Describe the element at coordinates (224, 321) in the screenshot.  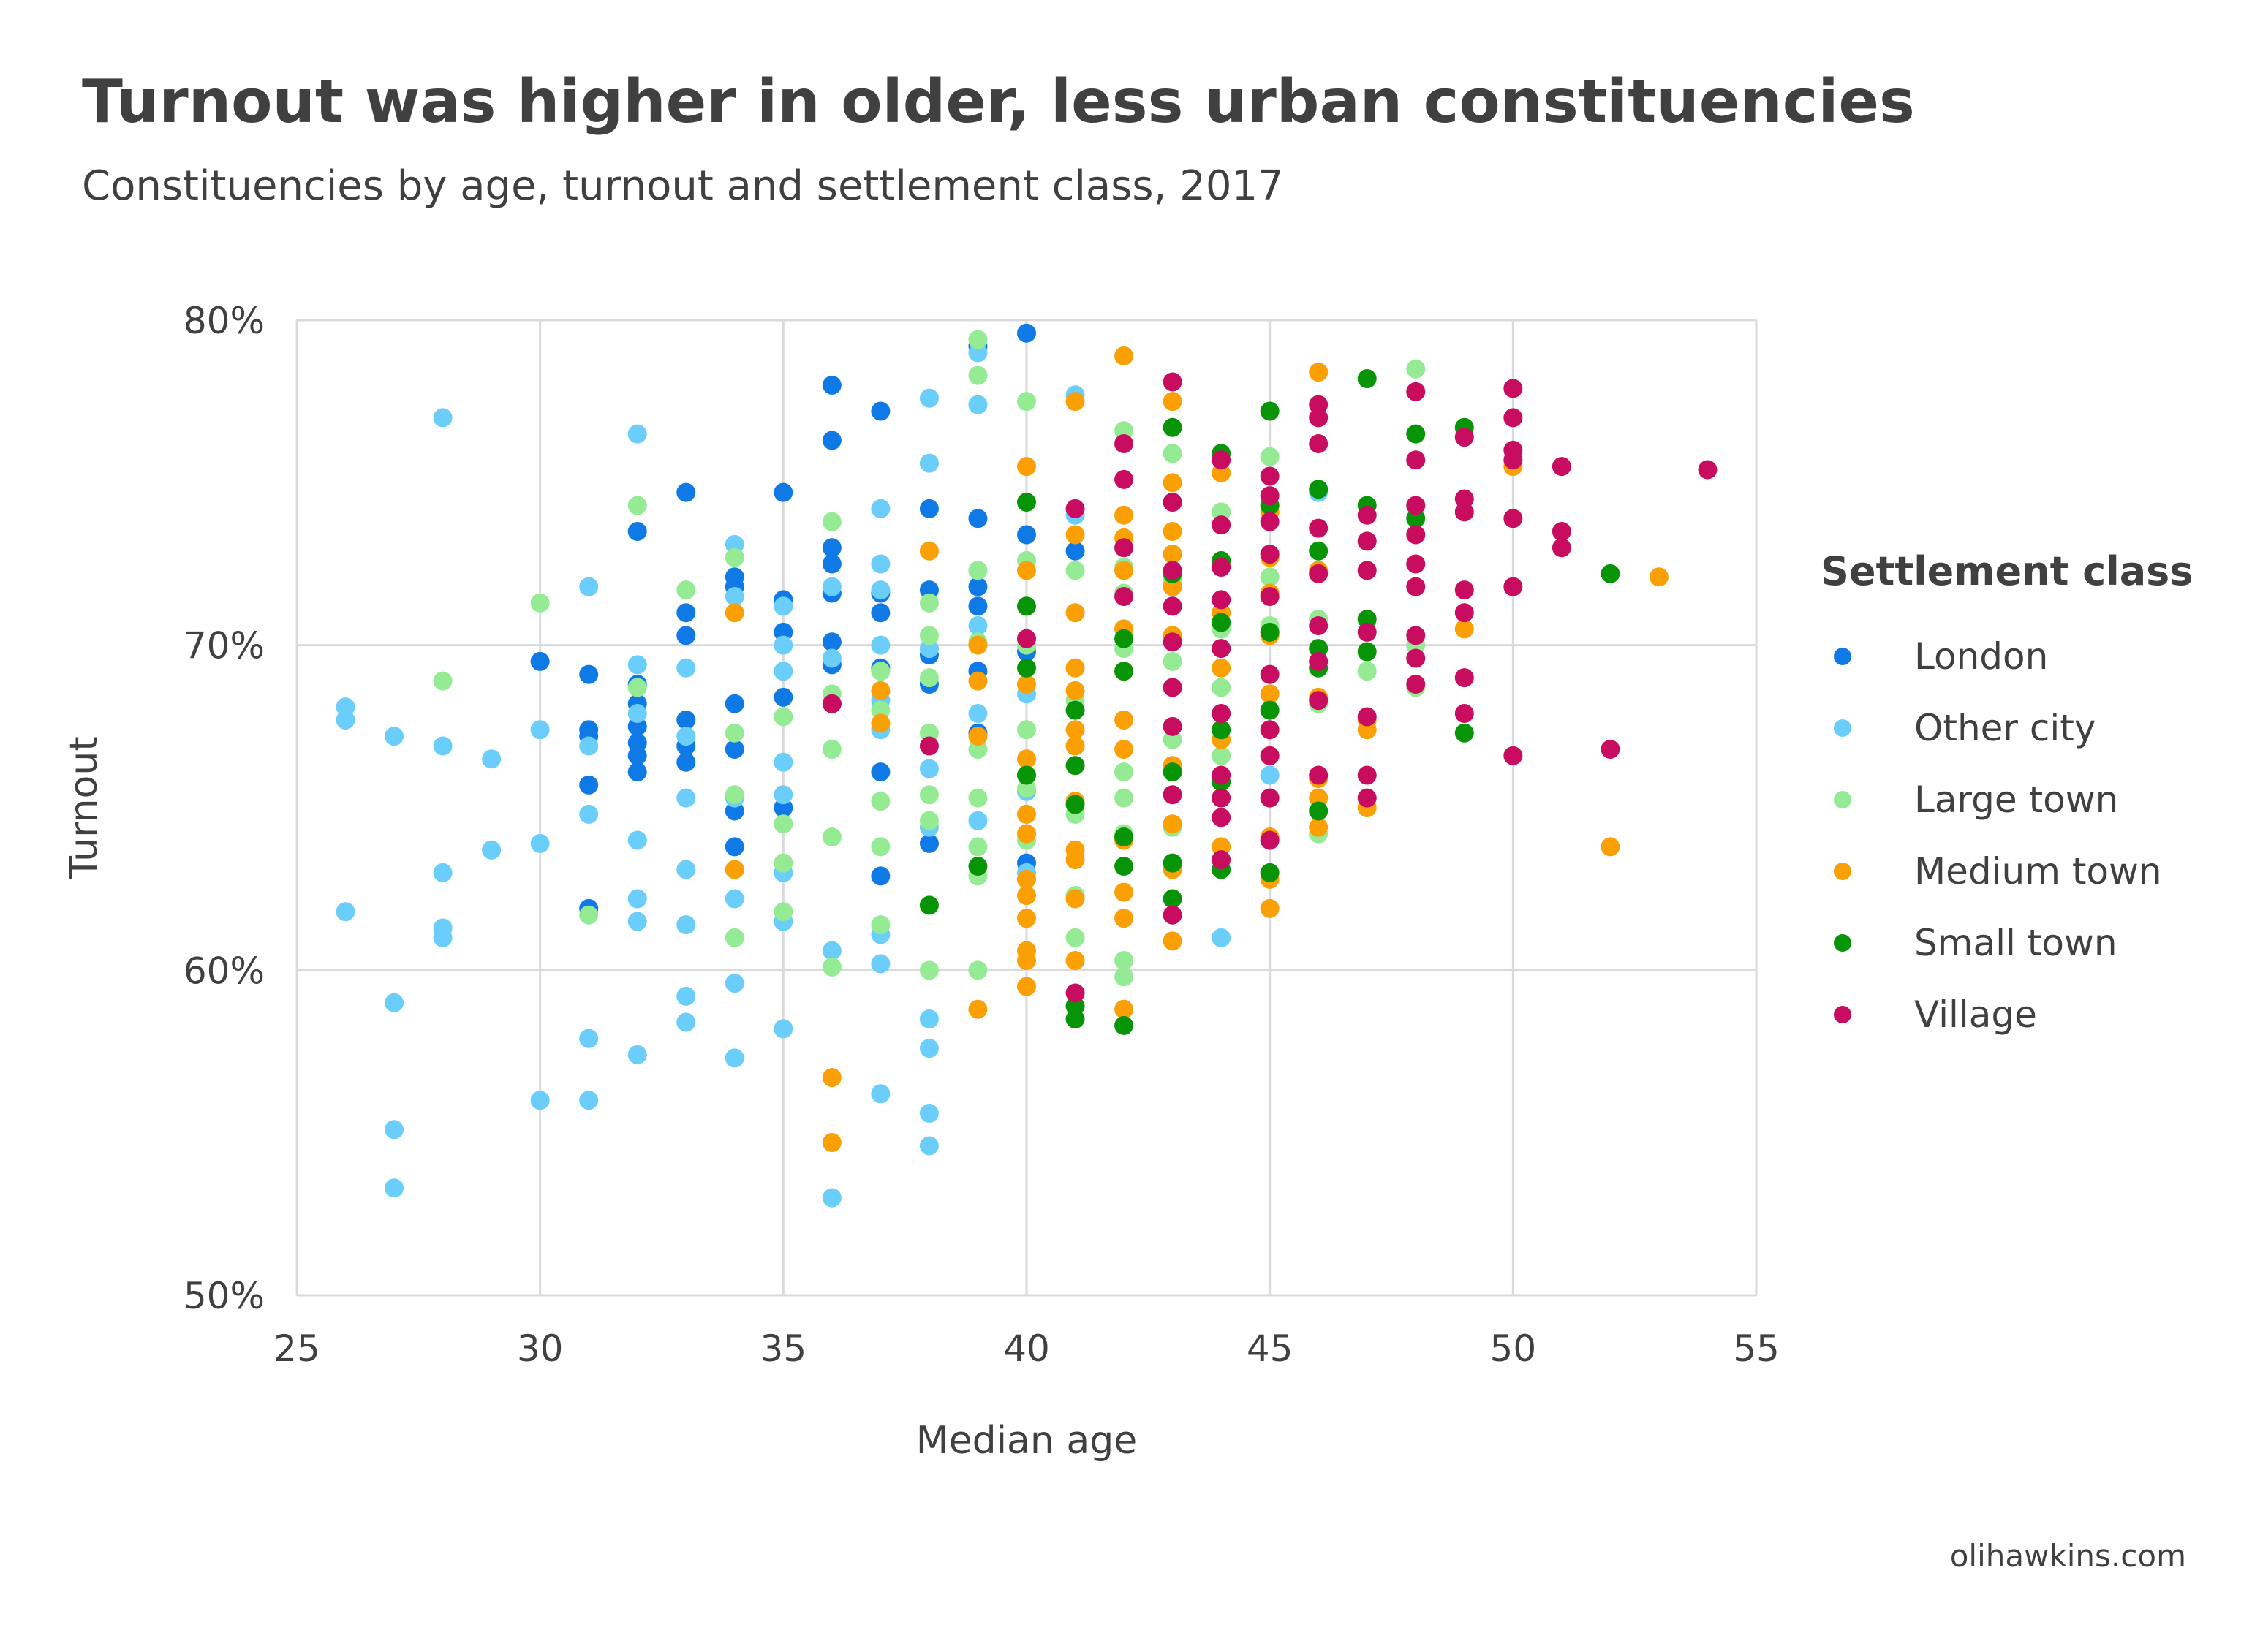
I see `y-tick-label: 80%` at that location.